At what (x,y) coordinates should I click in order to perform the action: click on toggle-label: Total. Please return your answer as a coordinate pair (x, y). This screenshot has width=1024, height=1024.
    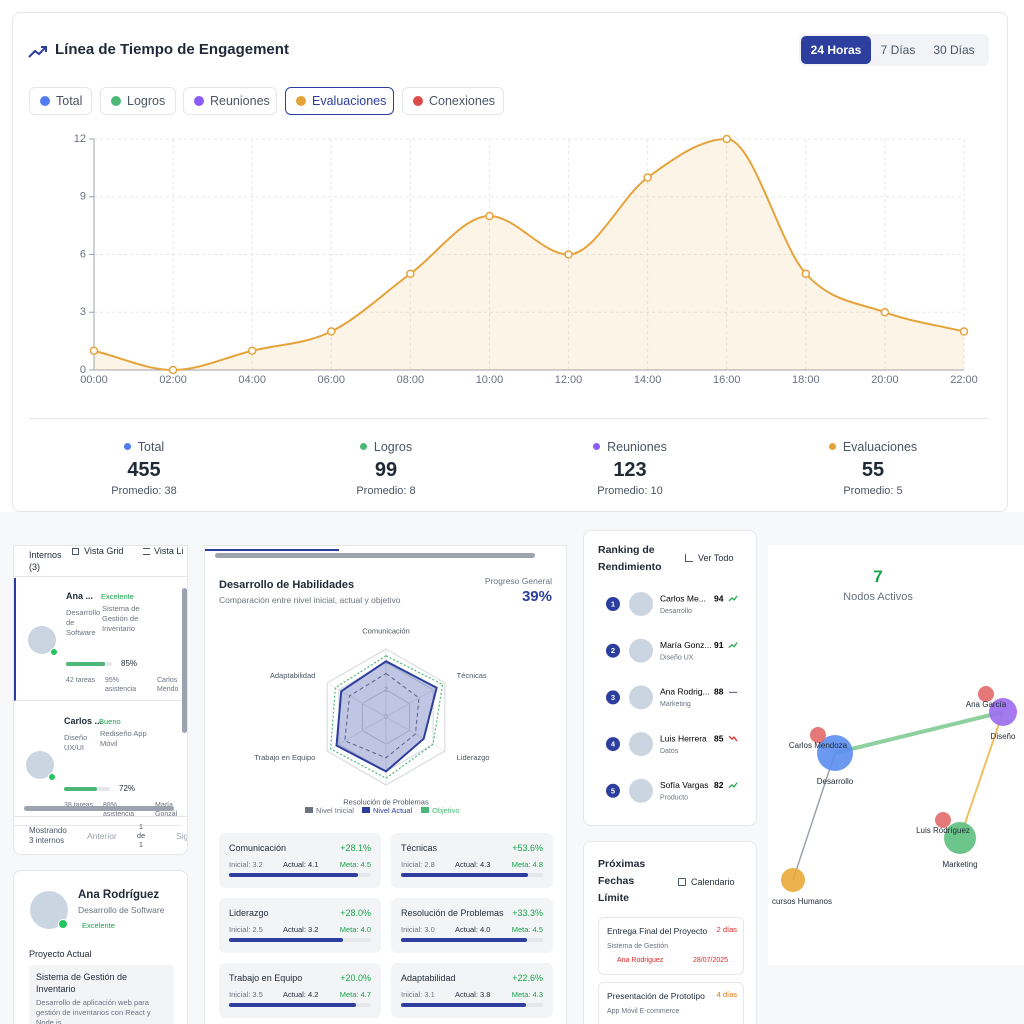
    Looking at the image, I should click on (69, 101).